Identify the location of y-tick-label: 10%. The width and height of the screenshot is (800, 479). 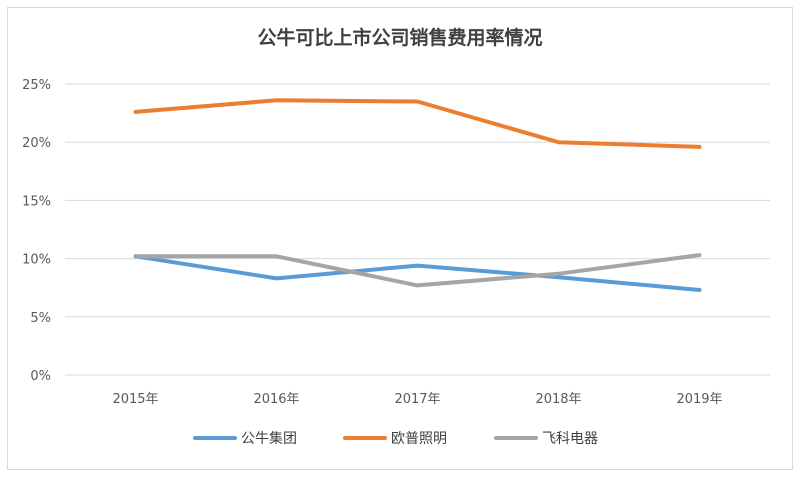
(36, 260).